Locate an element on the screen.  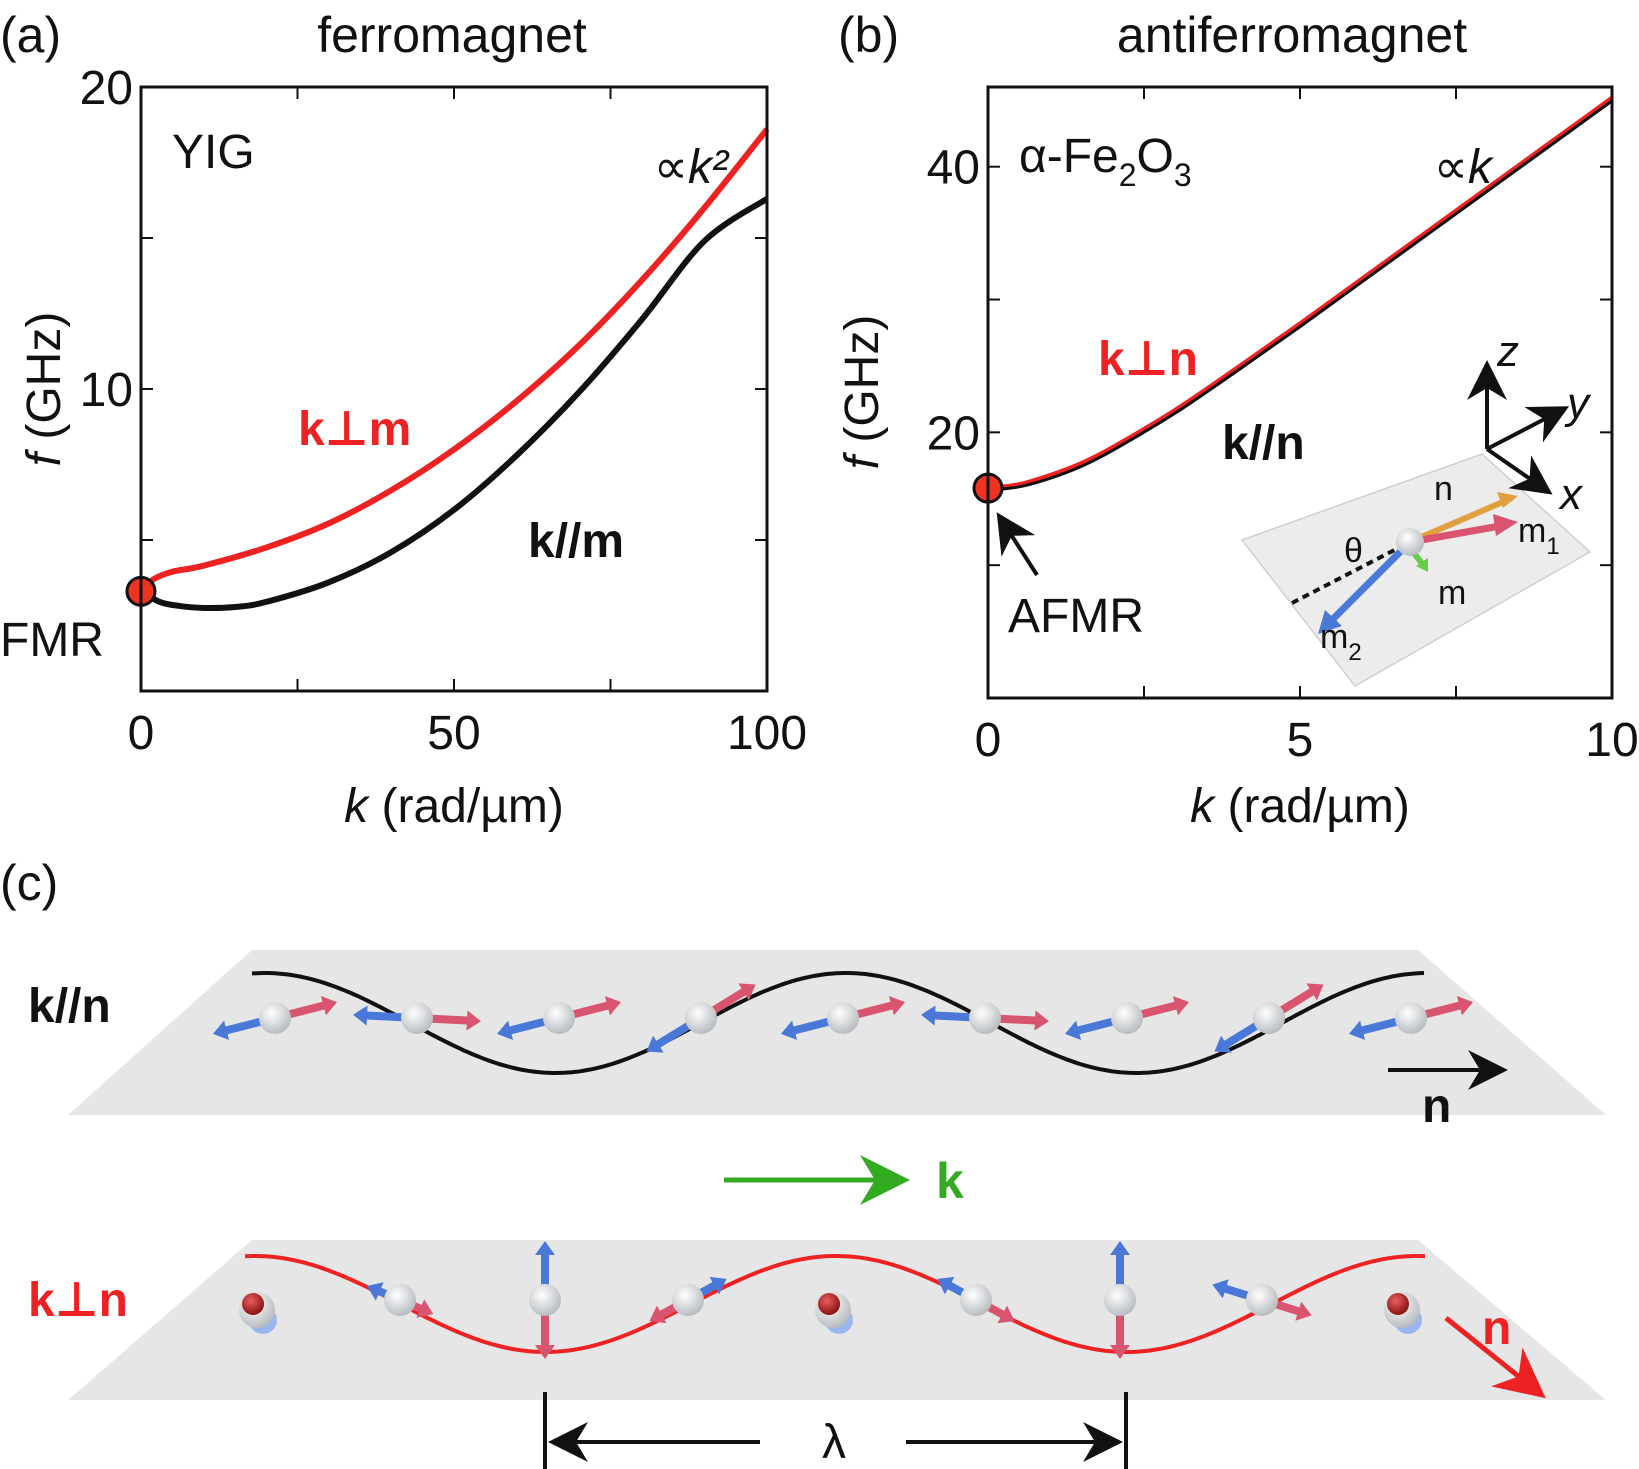
inset-vector-m2 is located at coordinates (1370, 582).